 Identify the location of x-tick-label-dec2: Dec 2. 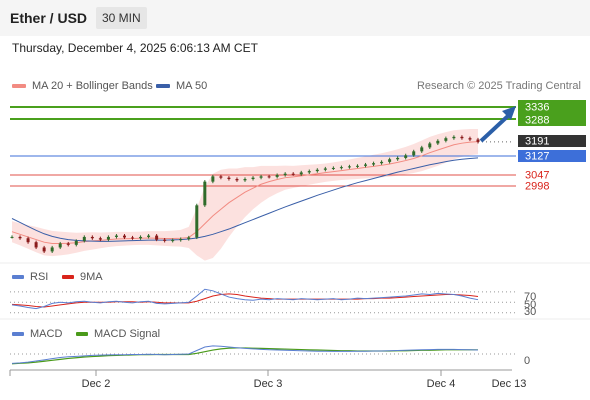
(96, 384).